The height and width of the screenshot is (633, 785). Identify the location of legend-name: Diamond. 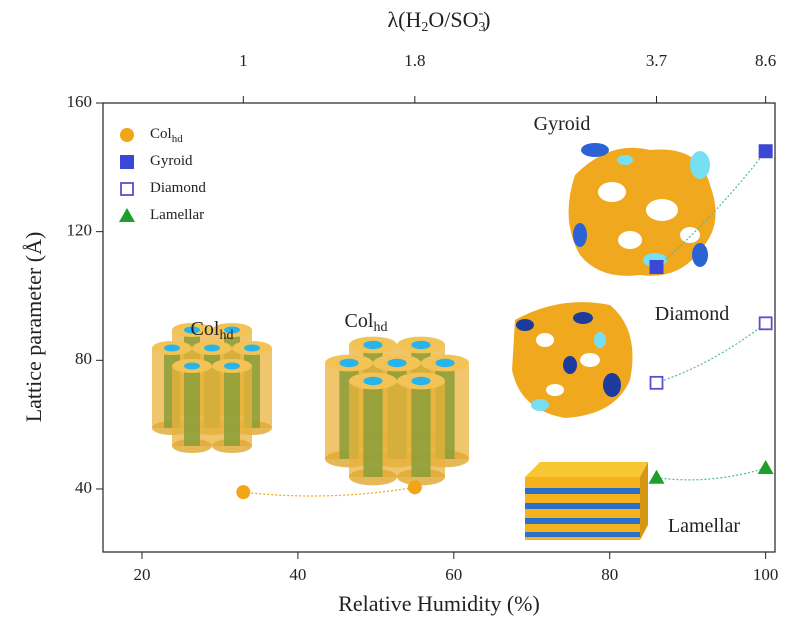
(178, 188).